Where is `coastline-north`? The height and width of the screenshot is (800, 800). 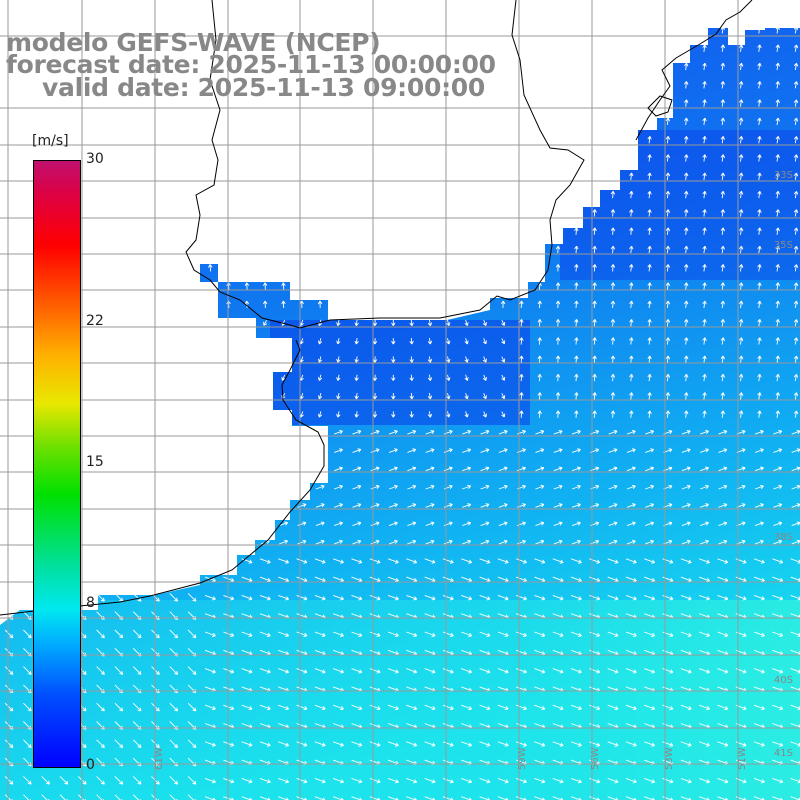 coastline-north is located at coordinates (694, 70).